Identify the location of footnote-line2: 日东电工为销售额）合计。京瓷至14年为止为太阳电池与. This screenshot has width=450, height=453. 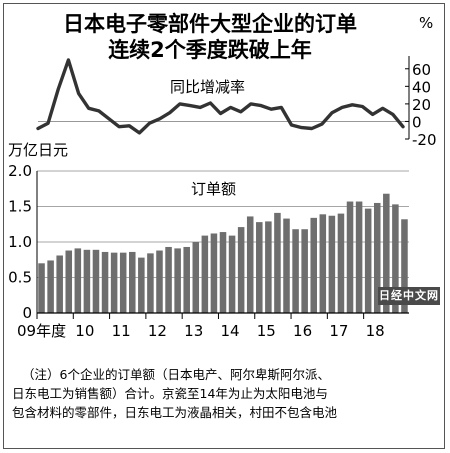
(170, 393).